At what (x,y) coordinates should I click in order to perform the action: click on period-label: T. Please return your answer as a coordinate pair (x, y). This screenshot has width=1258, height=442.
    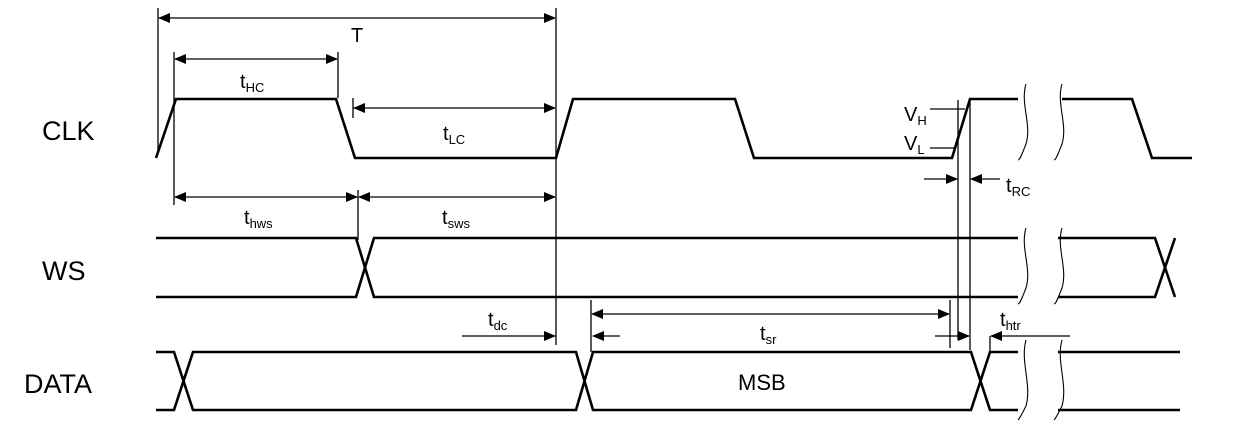
    Looking at the image, I should click on (357, 36).